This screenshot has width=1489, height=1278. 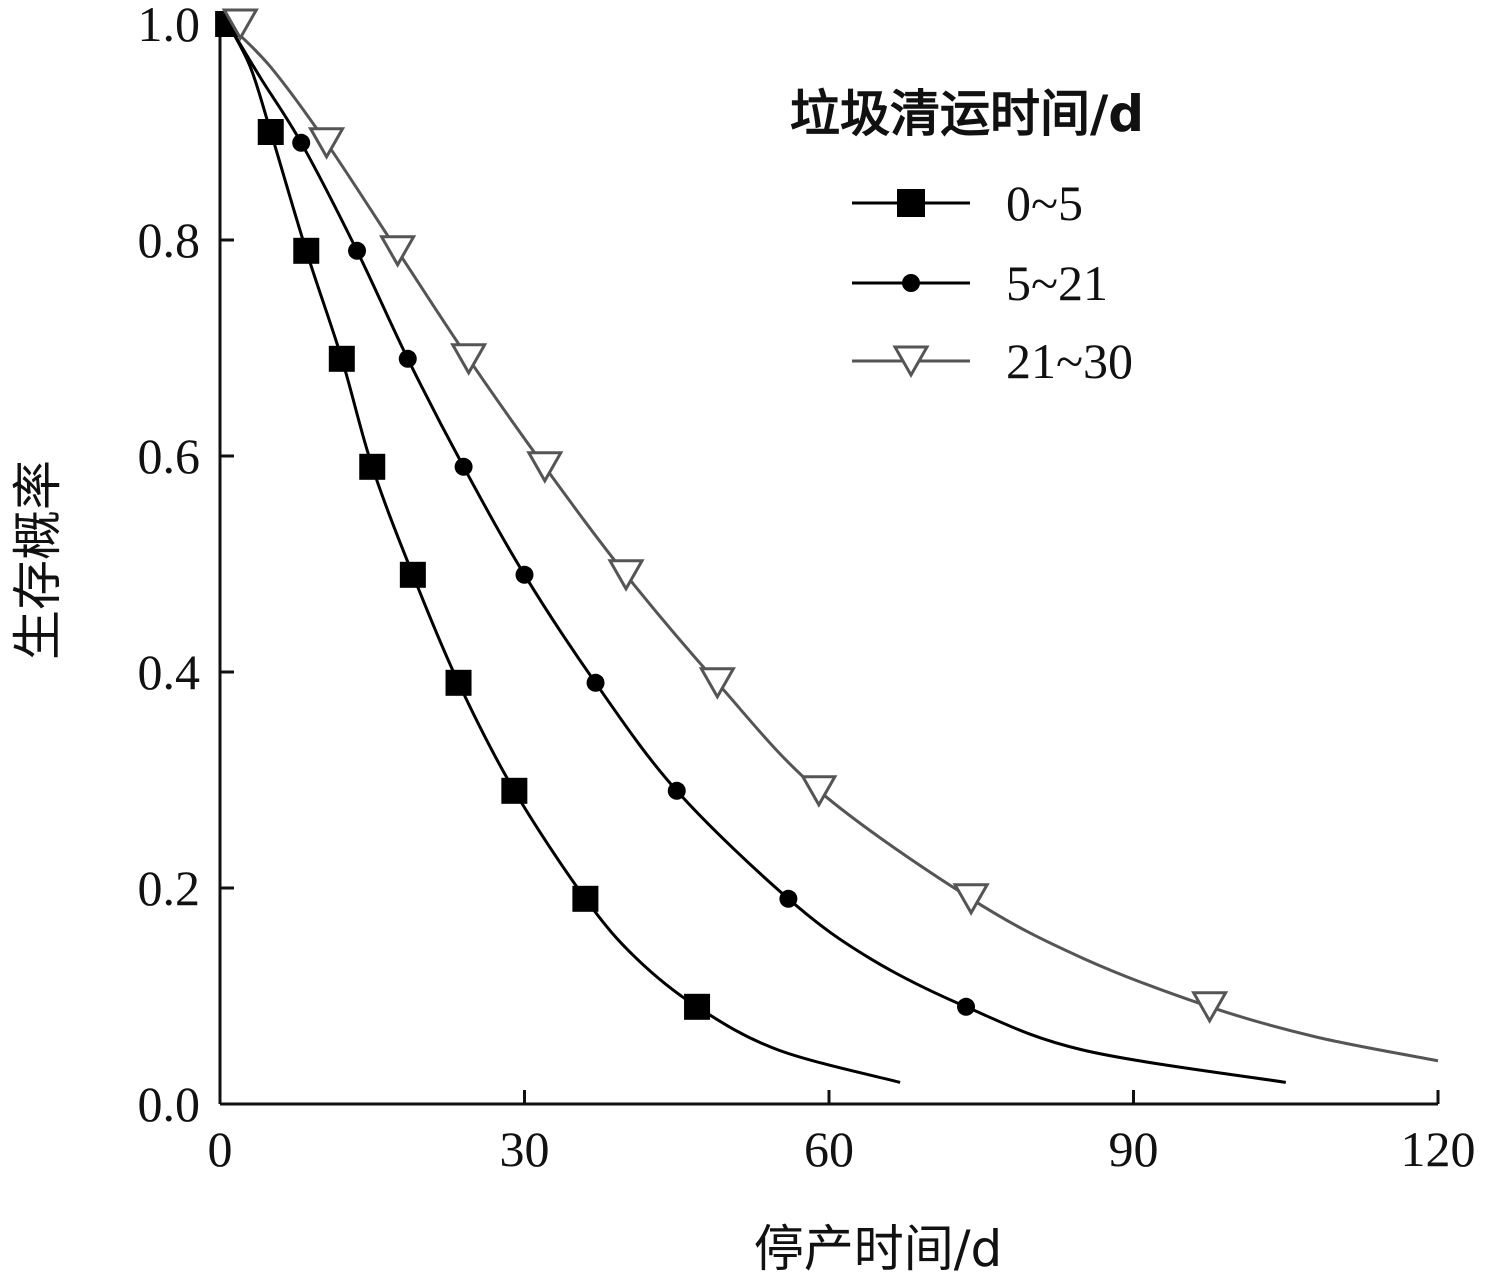 I want to click on legend: 垃圾清运时间/d 0~5 5~21 21~30, so click(x=967, y=237).